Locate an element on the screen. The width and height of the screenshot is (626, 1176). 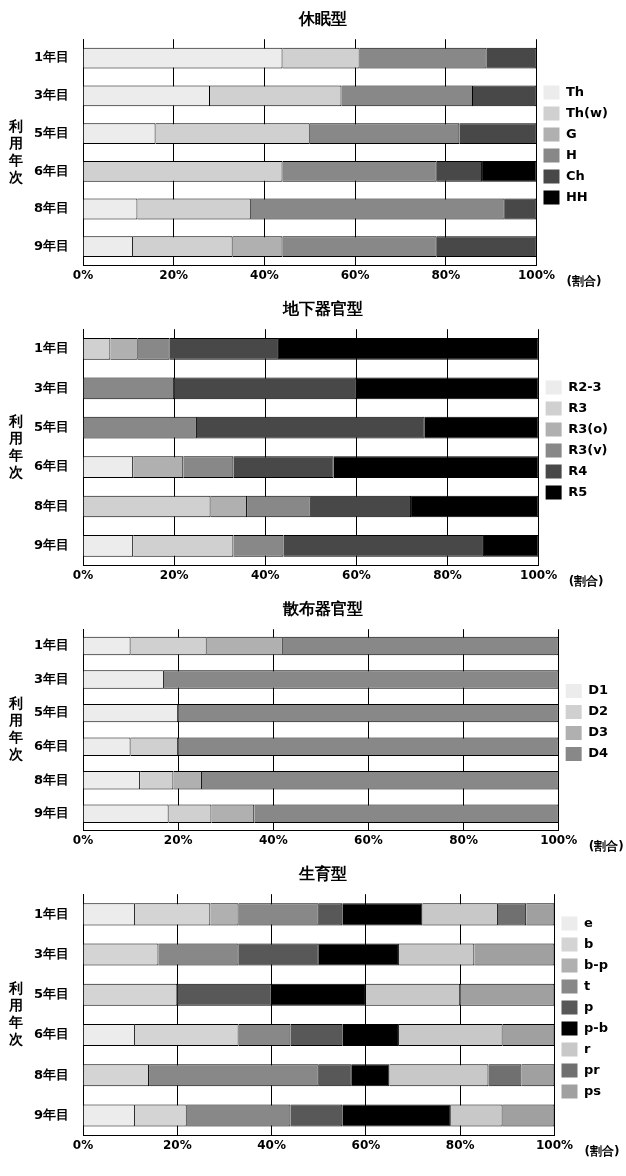
chart-title: 散布器官型 is located at coordinates (322, 608).